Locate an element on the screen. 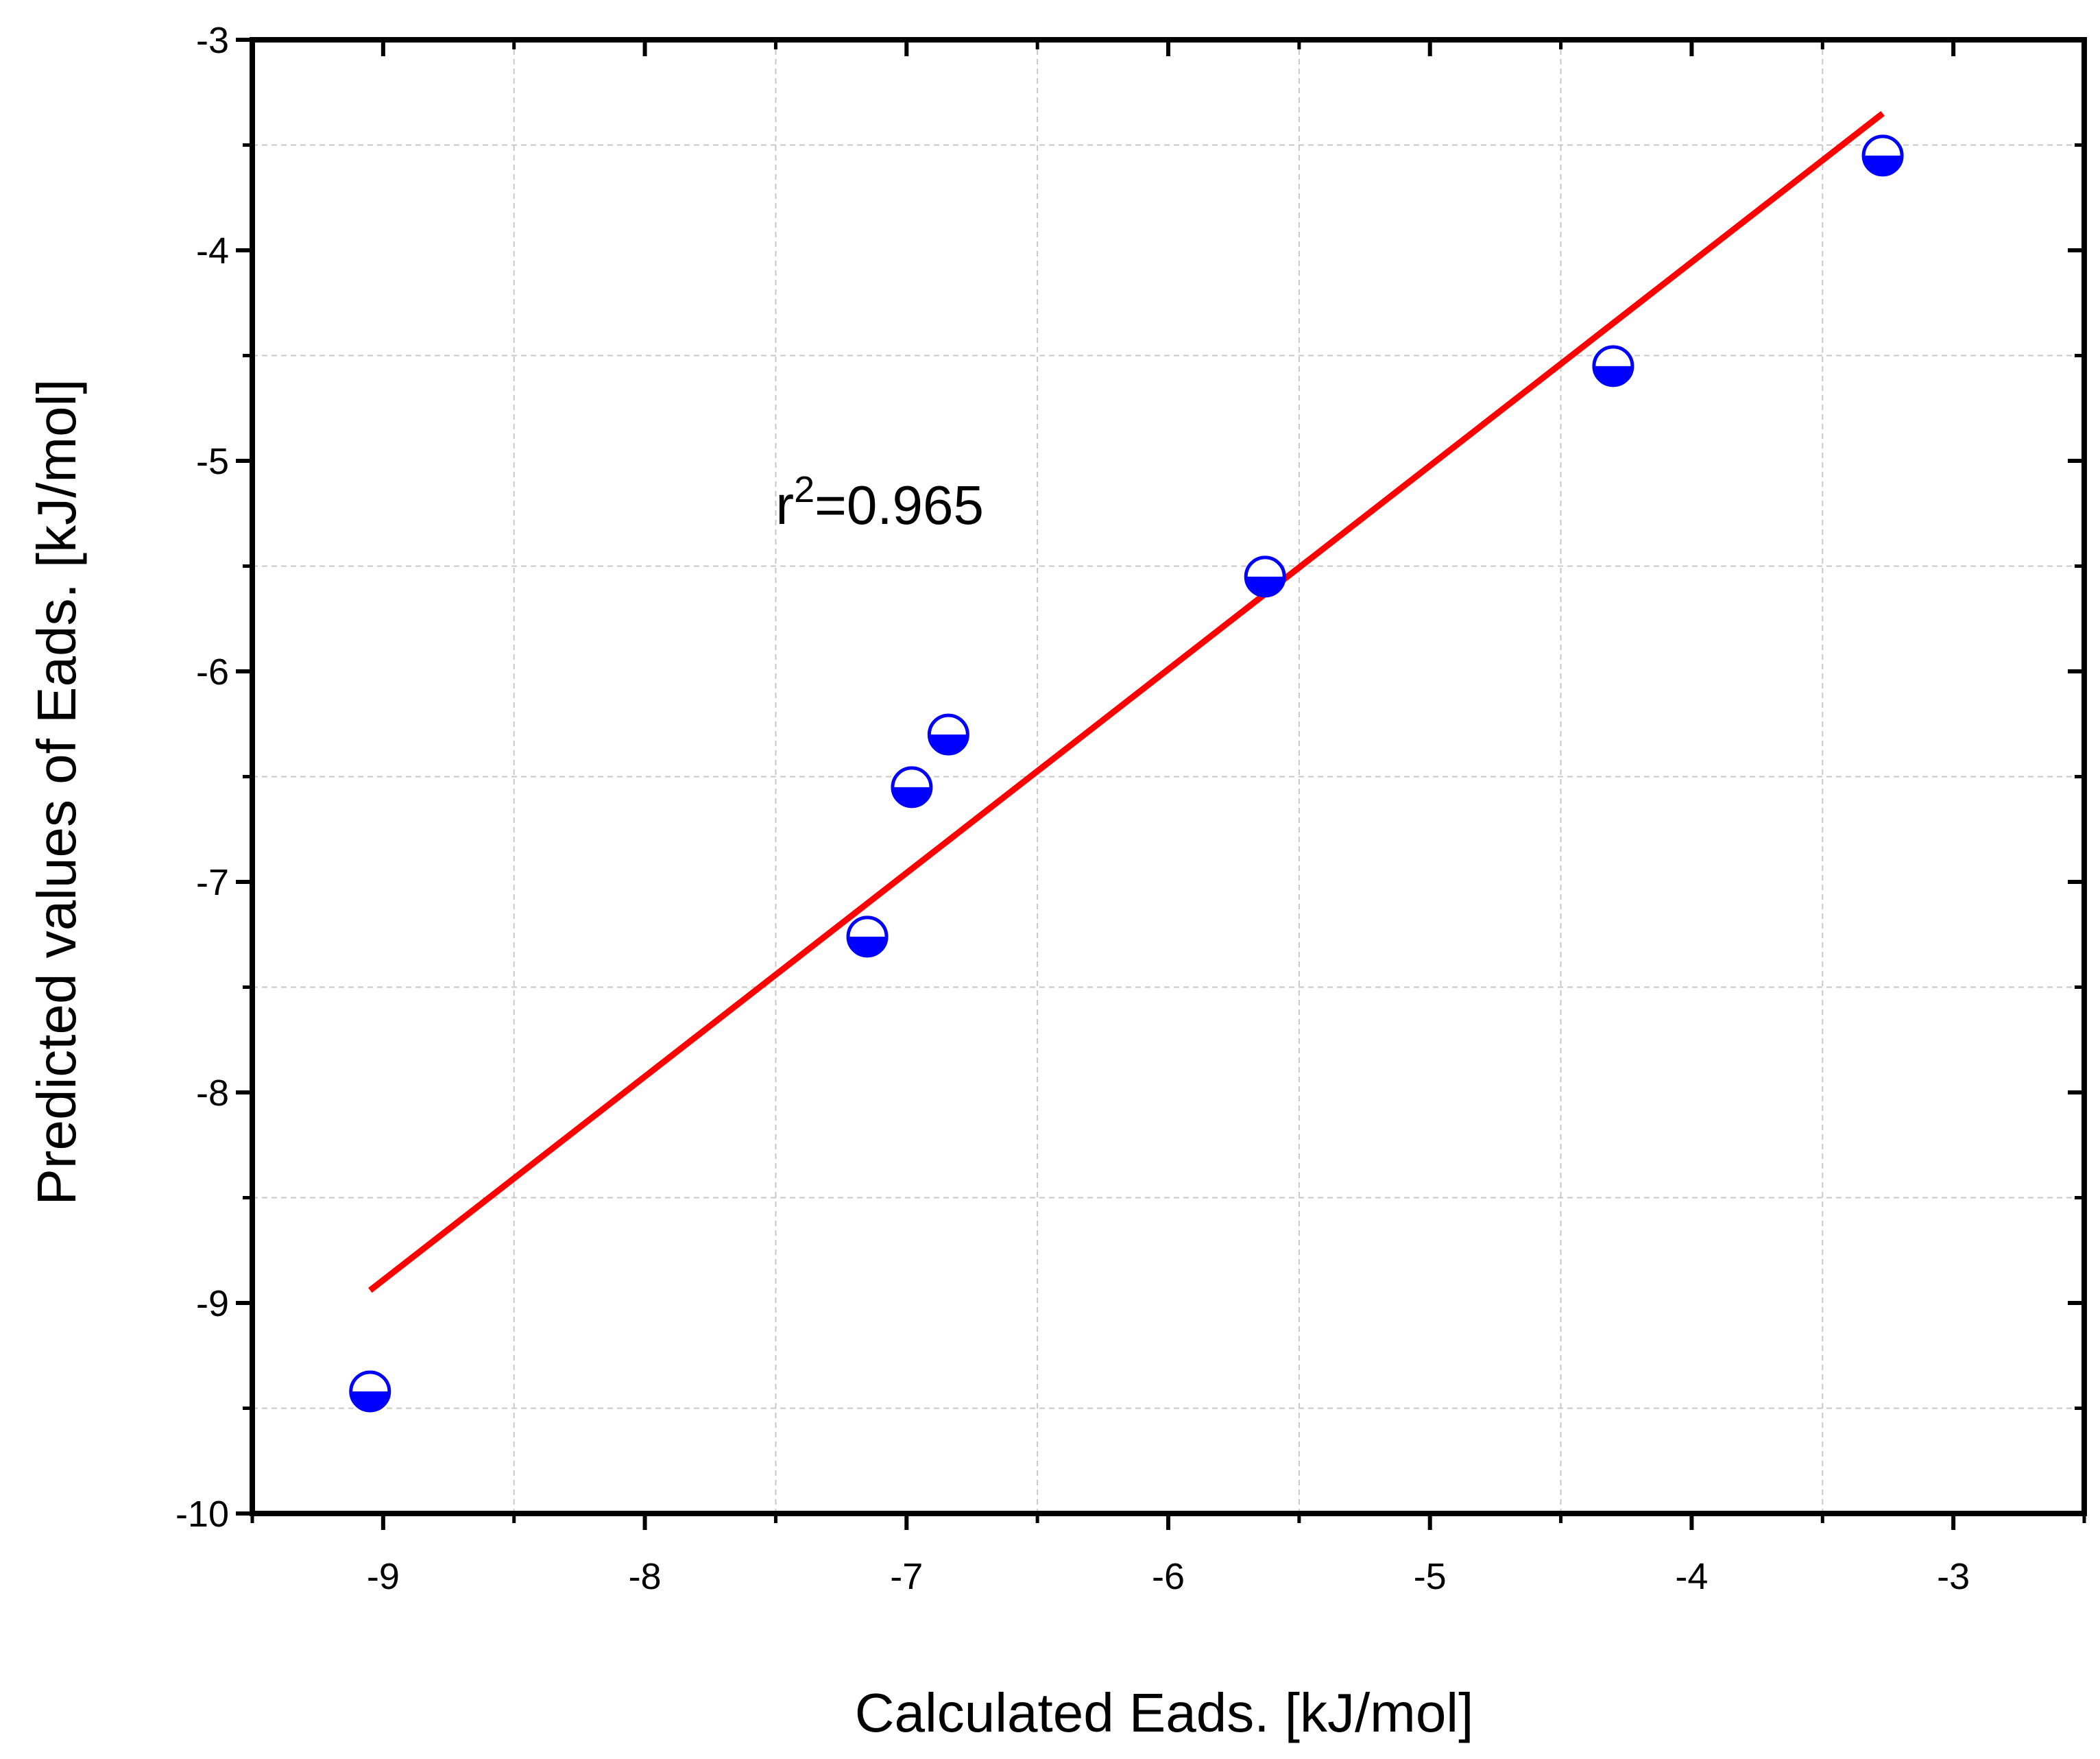 This screenshot has width=2100, height=1759. y-tick-label: -6 is located at coordinates (213, 672).